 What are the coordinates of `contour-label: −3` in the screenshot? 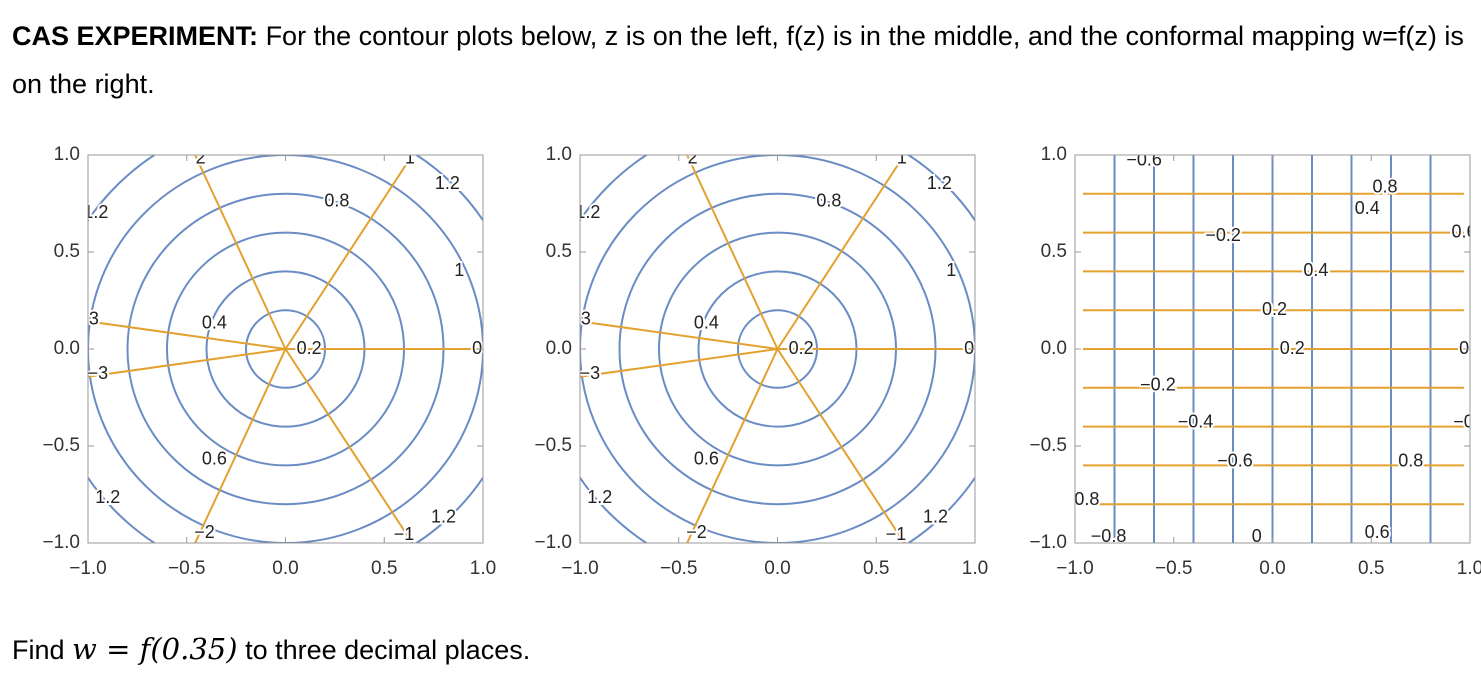 It's located at (98, 373).